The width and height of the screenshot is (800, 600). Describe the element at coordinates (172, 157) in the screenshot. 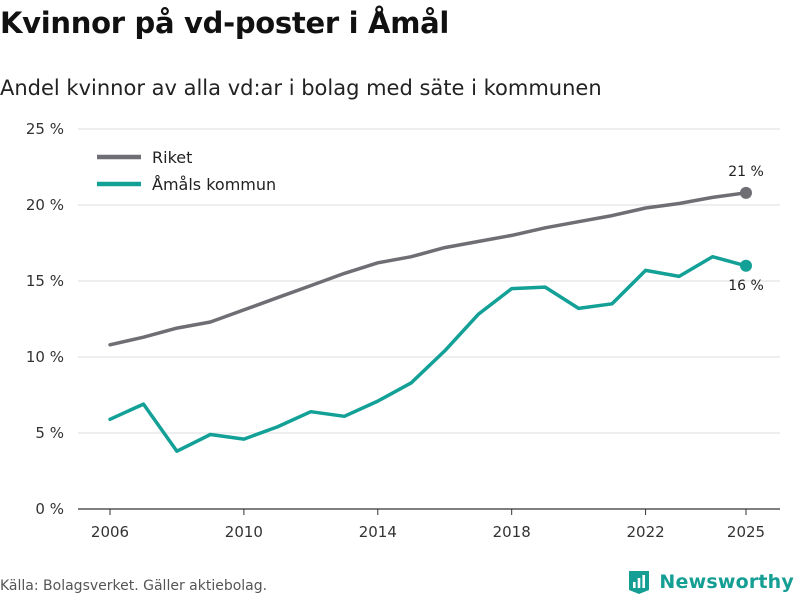

I see `legend-label-riket: Riket` at that location.